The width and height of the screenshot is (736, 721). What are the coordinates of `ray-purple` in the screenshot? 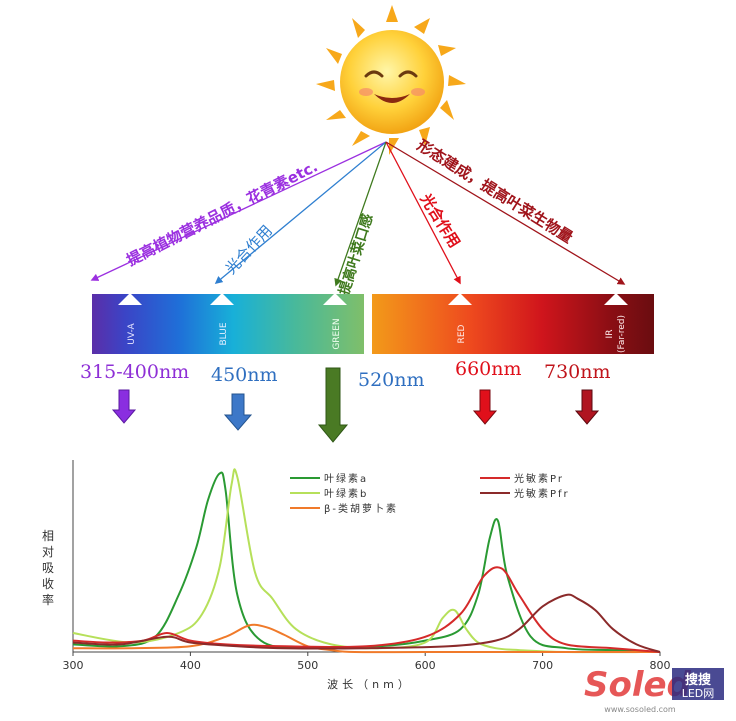 It's located at (238, 211).